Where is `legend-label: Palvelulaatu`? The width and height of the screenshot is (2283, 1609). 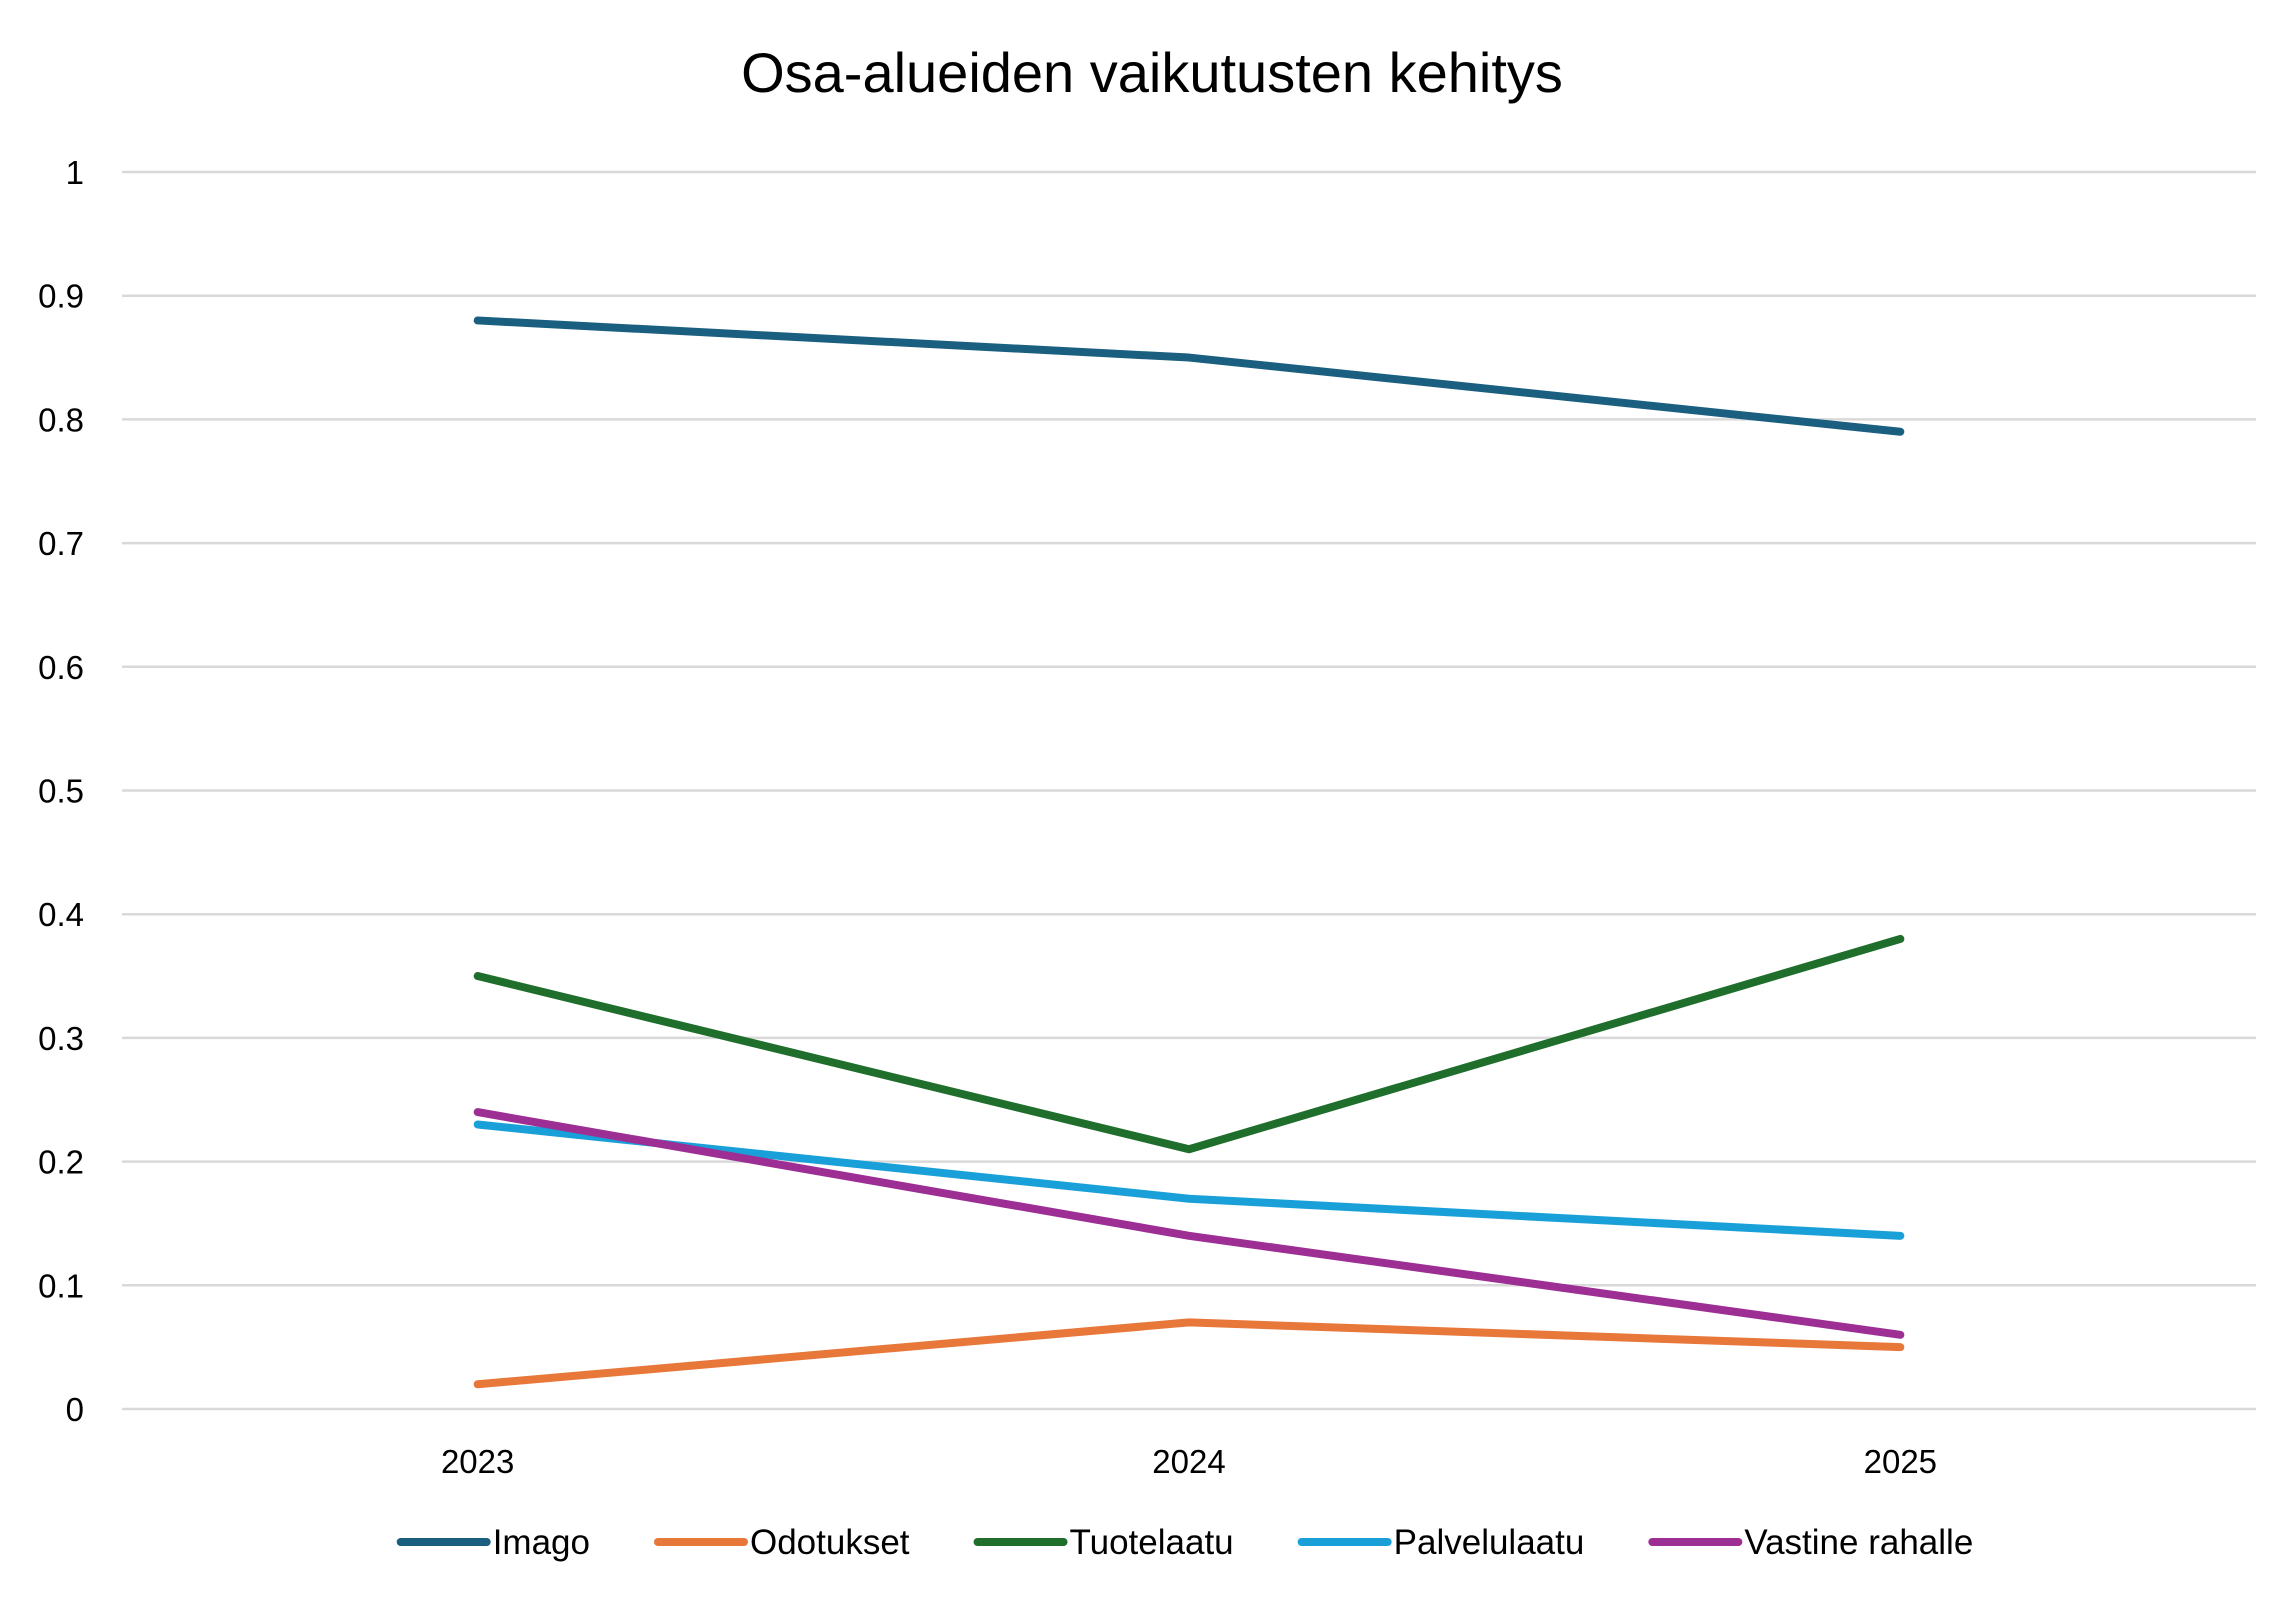 legend-label: Palvelulaatu is located at coordinates (1489, 1542).